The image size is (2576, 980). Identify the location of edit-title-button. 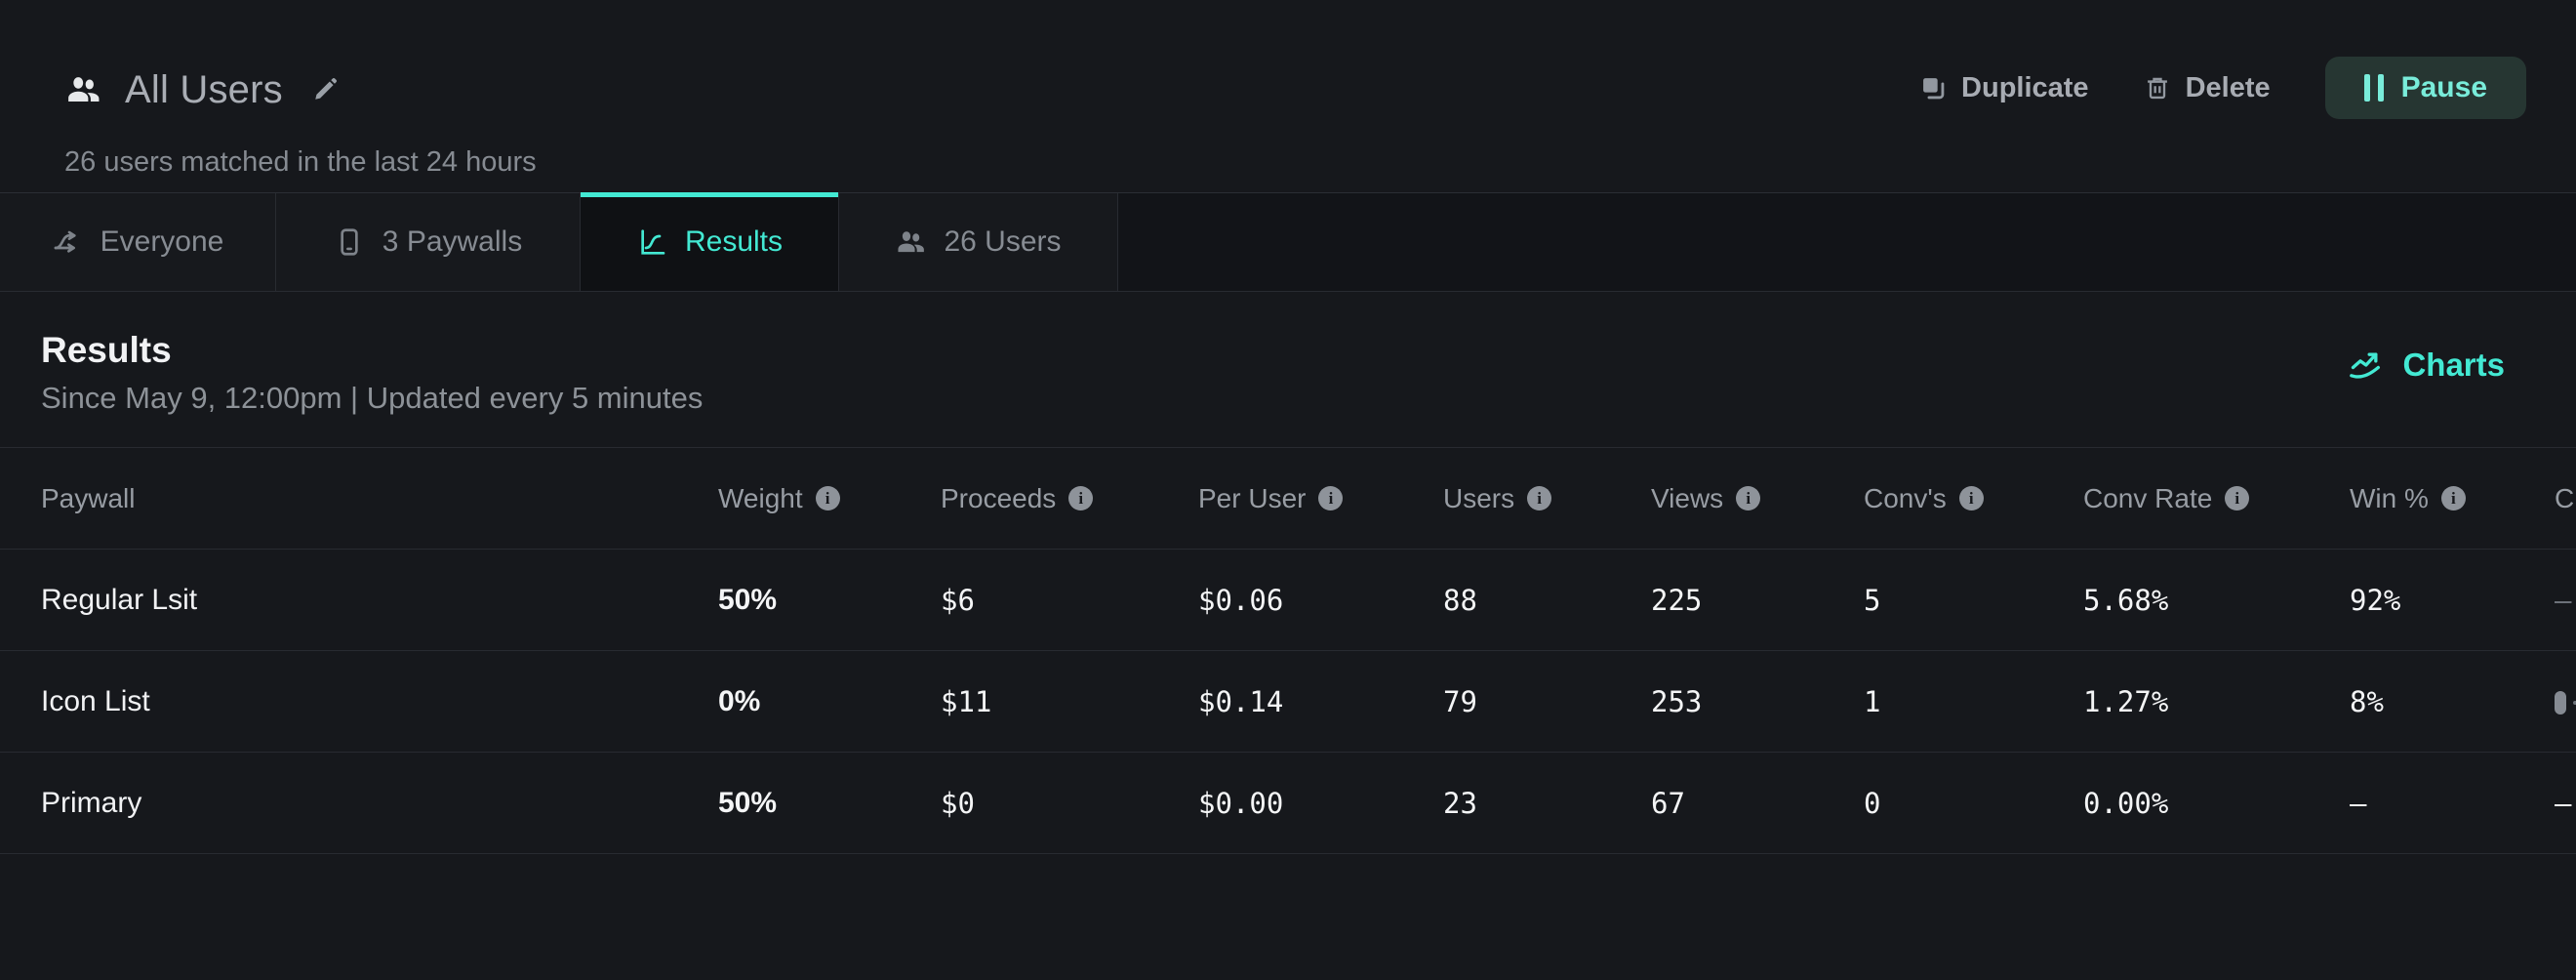
(325, 89).